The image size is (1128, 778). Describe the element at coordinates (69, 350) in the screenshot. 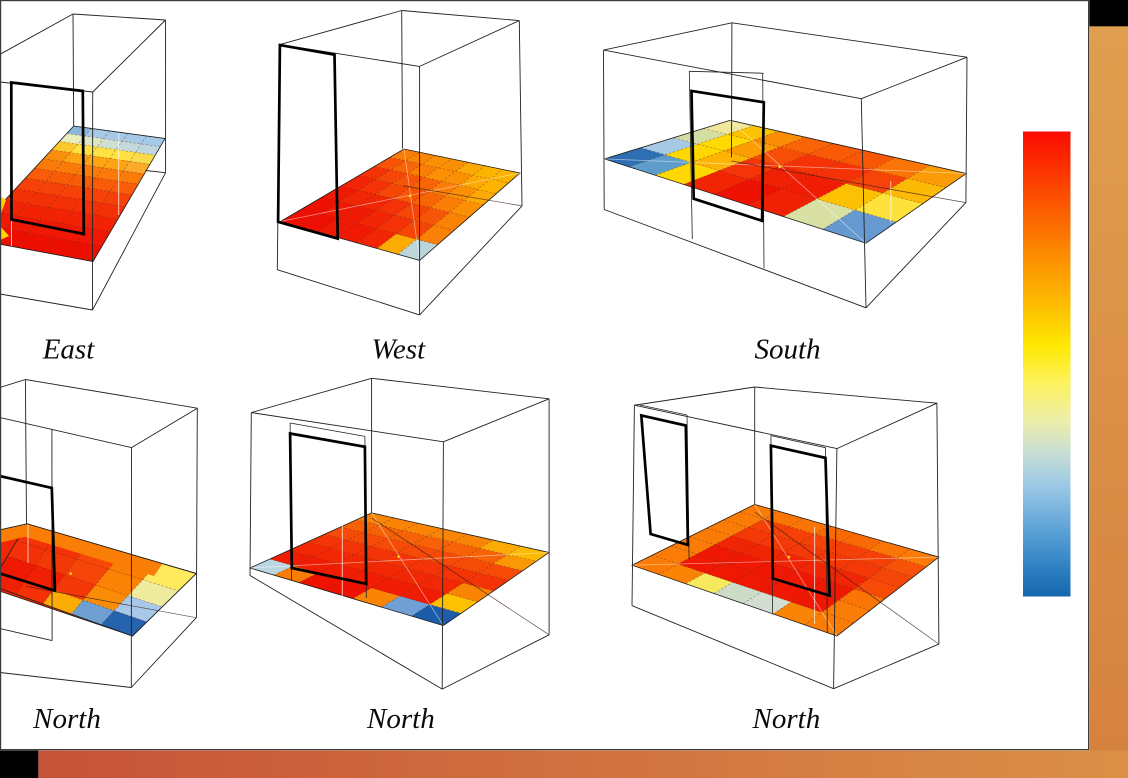

I see `svg-text: East` at that location.